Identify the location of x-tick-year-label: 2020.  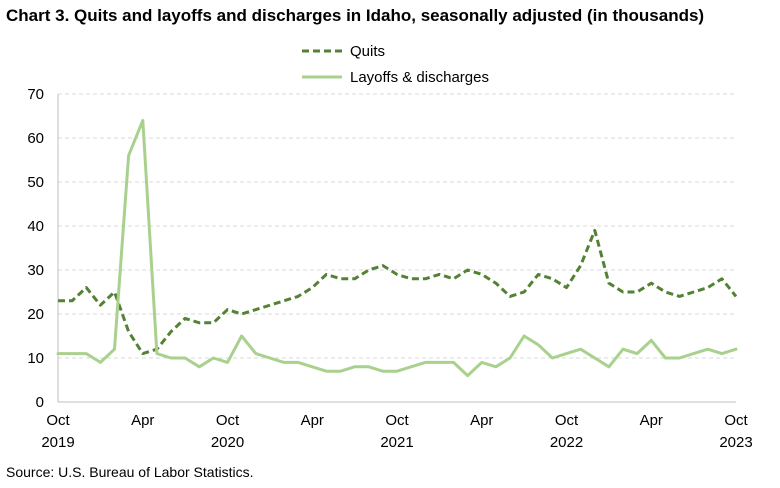
(227, 442).